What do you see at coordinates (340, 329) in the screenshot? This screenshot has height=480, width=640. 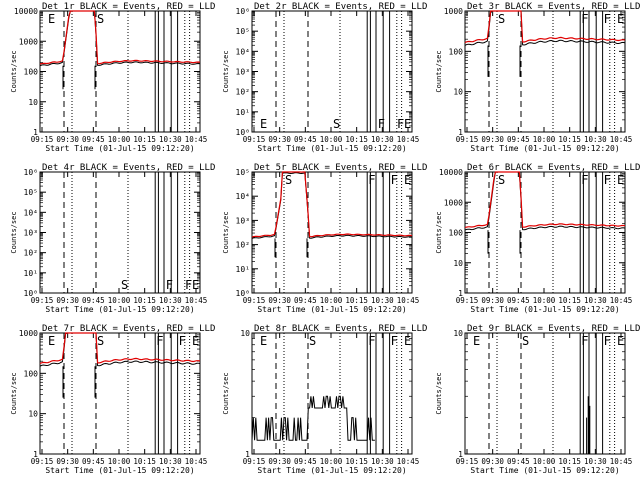 I see `panel-title: Det 8r BLACK = Events, RED = LLD` at bounding box center [340, 329].